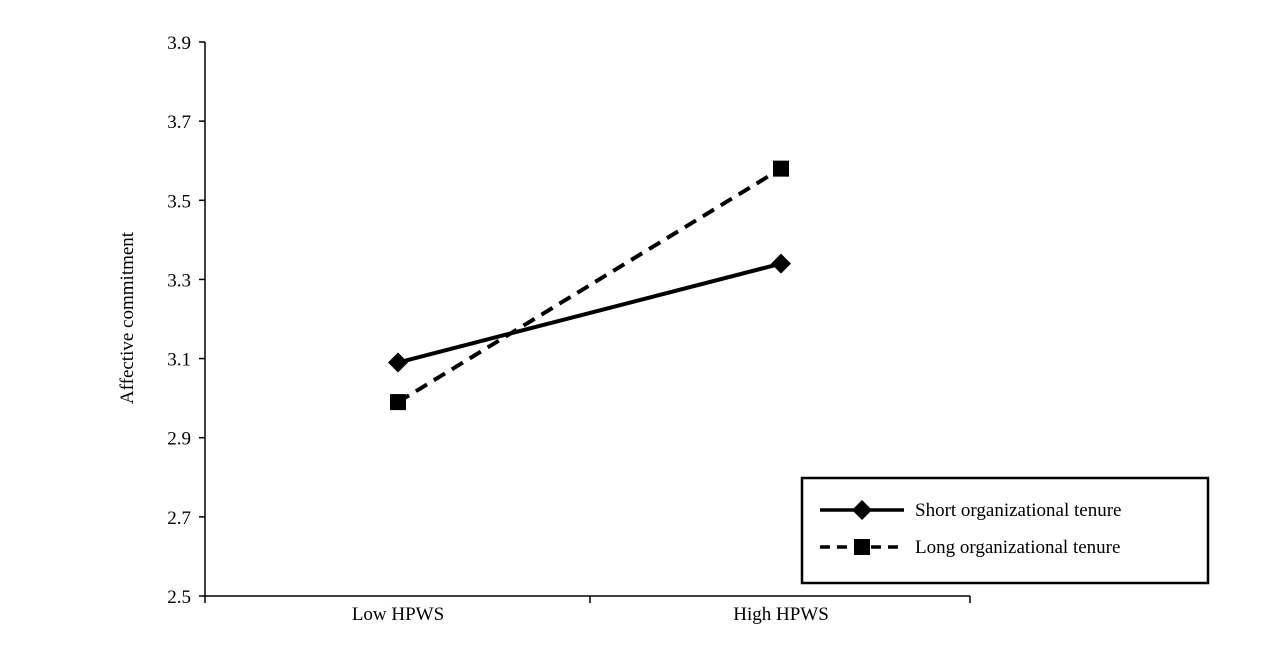 The image size is (1279, 669). Describe the element at coordinates (179, 201) in the screenshot. I see `y-tick-label: 3.5` at that location.